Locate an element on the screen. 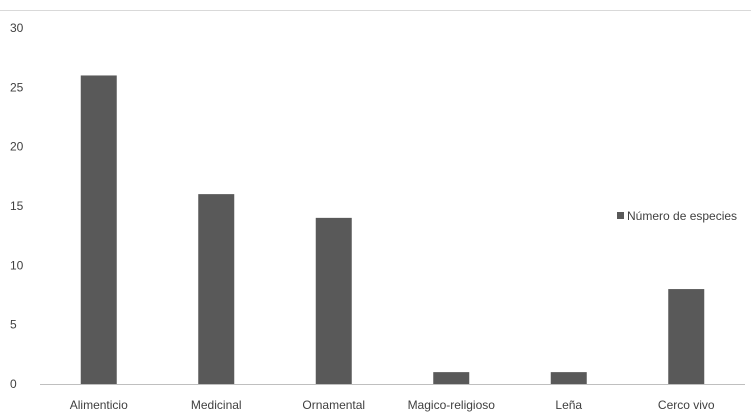 Image resolution: width=751 pixels, height=418 pixels. x-tick-label: Cerco vivo is located at coordinates (686, 405).